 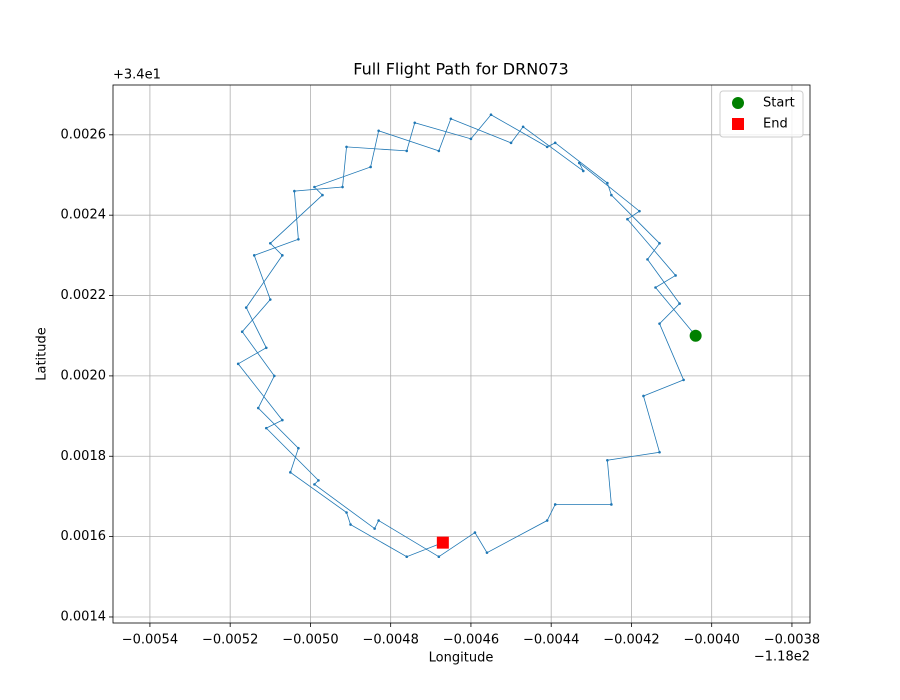 What do you see at coordinates (230, 640) in the screenshot?
I see `x-tick-label: −0.0052` at bounding box center [230, 640].